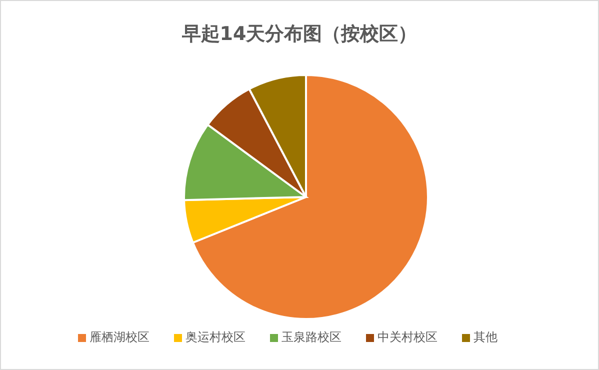 The width and height of the screenshot is (599, 370). What do you see at coordinates (486, 337) in the screenshot?
I see `legend-label: 其他` at bounding box center [486, 337].